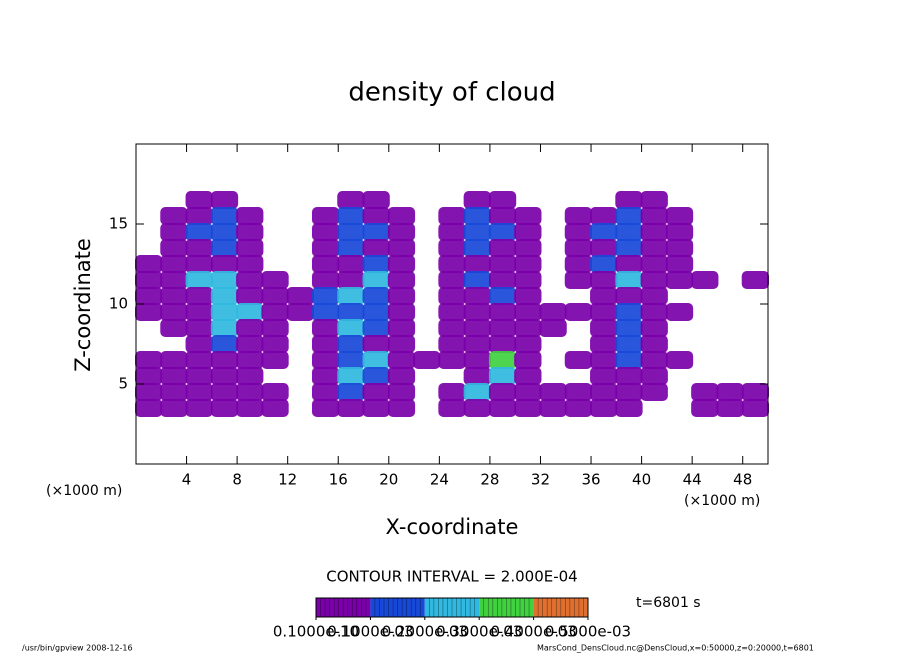 The width and height of the screenshot is (904, 654). I want to click on x-tick-label: 20, so click(388, 480).